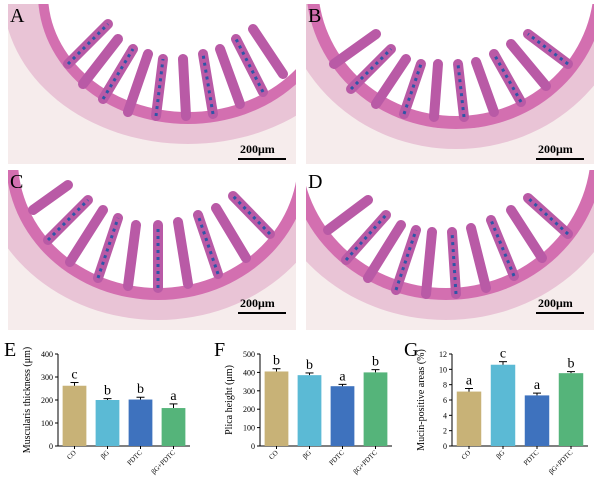 This screenshot has height=486, width=600. I want to click on y-axis-label: Muscularis thickness (μm), so click(27, 400).